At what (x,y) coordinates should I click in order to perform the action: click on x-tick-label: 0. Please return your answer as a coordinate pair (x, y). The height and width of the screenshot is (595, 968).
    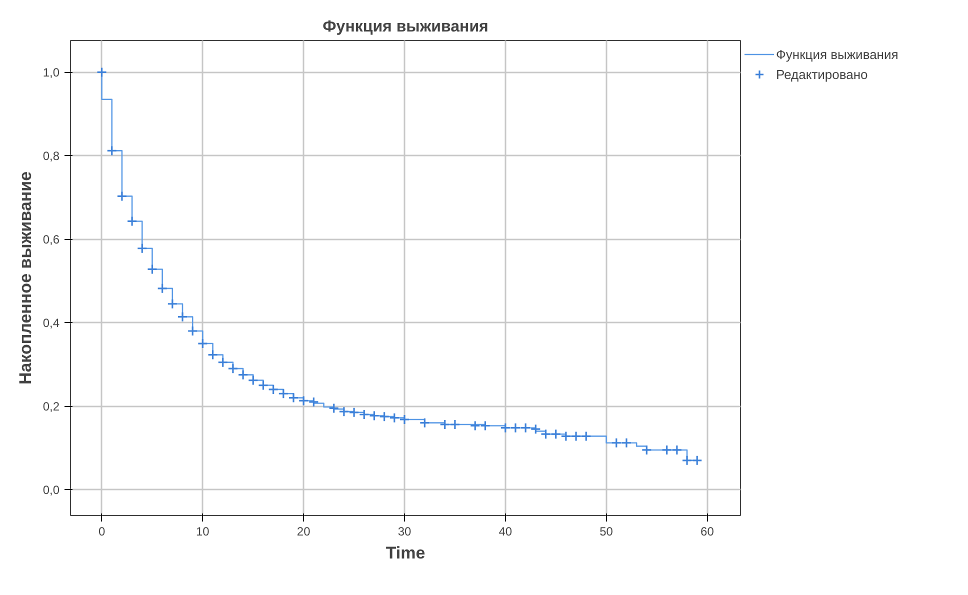
    Looking at the image, I should click on (102, 531).